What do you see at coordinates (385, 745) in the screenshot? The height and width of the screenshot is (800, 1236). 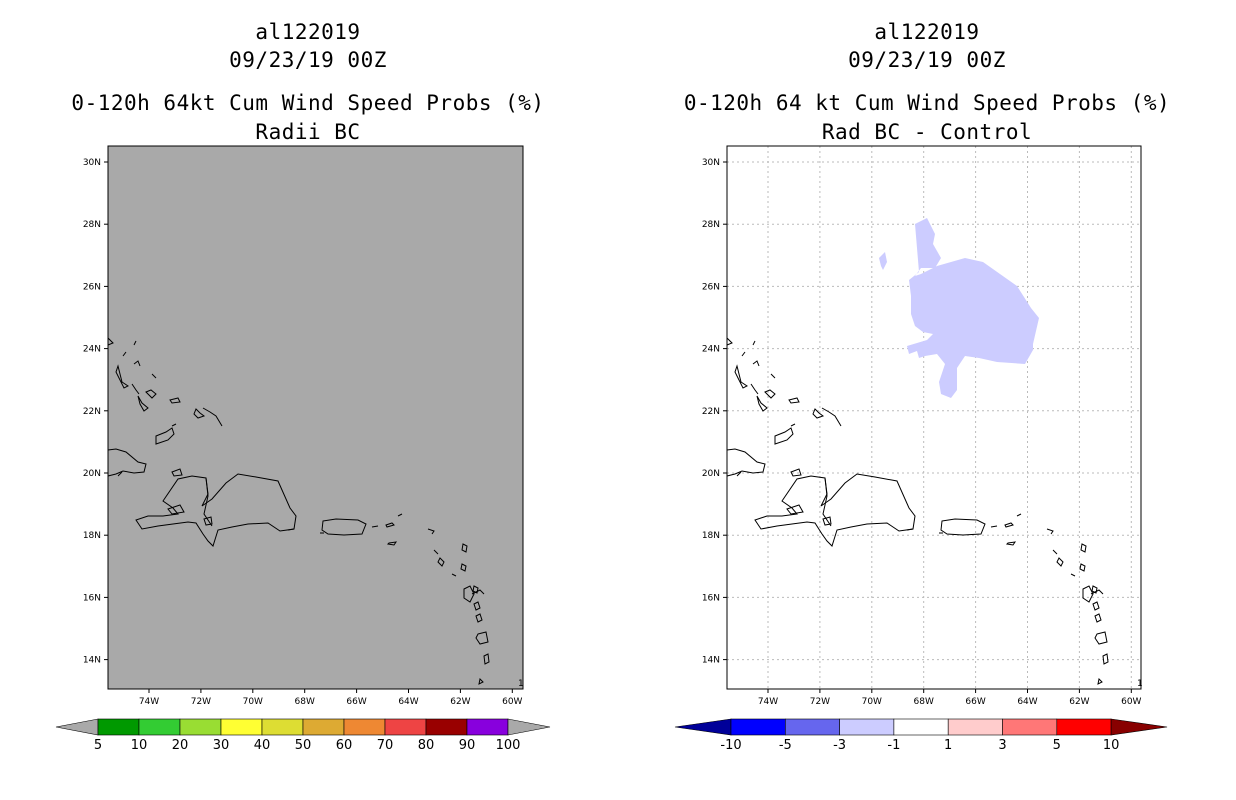 I see `colorbar-label: 70` at bounding box center [385, 745].